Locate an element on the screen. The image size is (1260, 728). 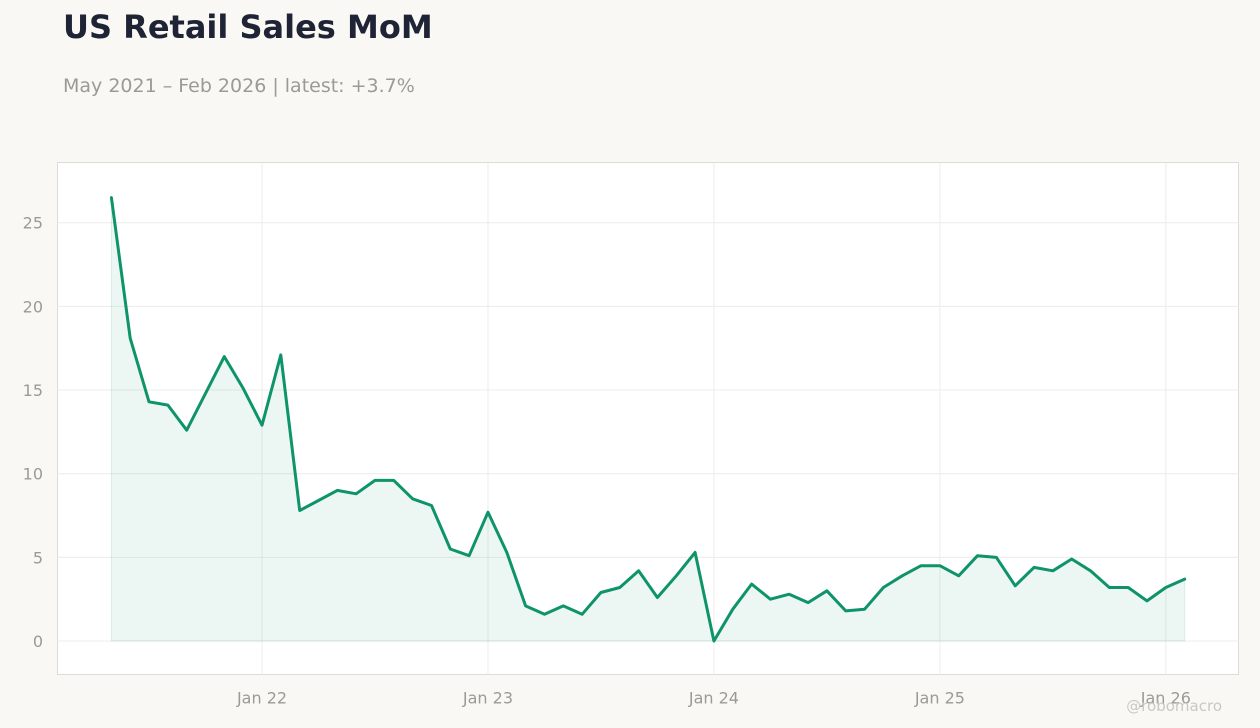
y-tick-label: 20 is located at coordinates (33, 306).